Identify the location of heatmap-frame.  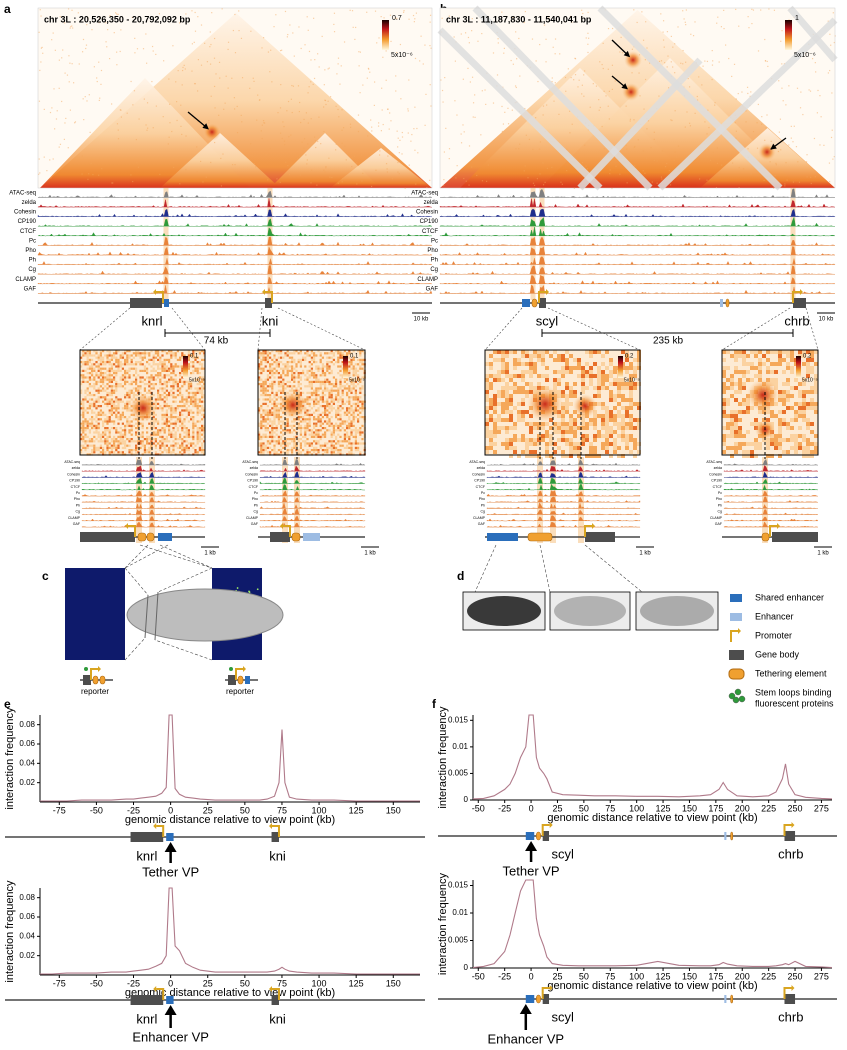
(235, 98).